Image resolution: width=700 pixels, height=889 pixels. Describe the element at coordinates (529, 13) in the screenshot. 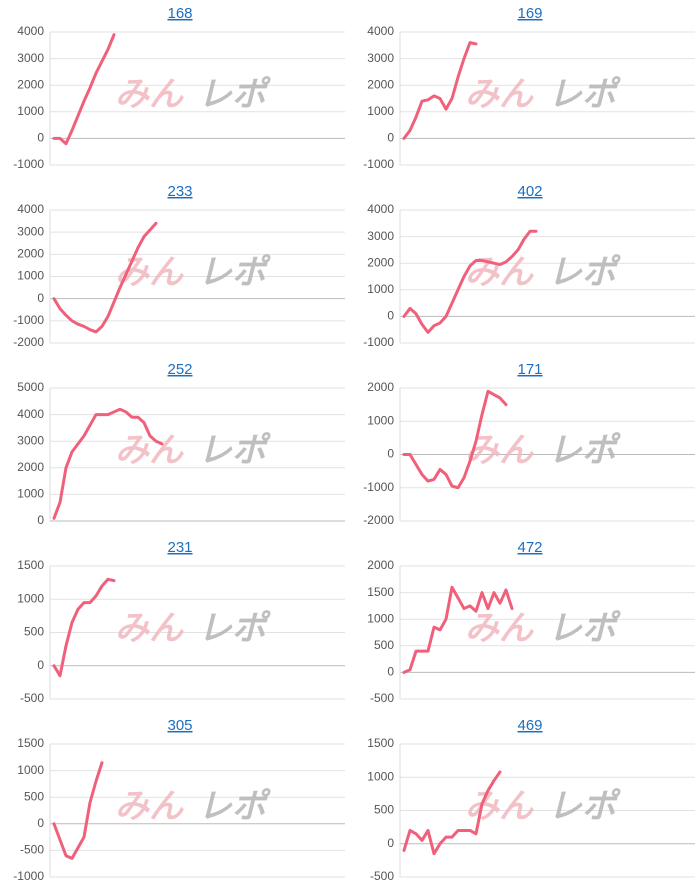

I see `chart-title: 169` at that location.